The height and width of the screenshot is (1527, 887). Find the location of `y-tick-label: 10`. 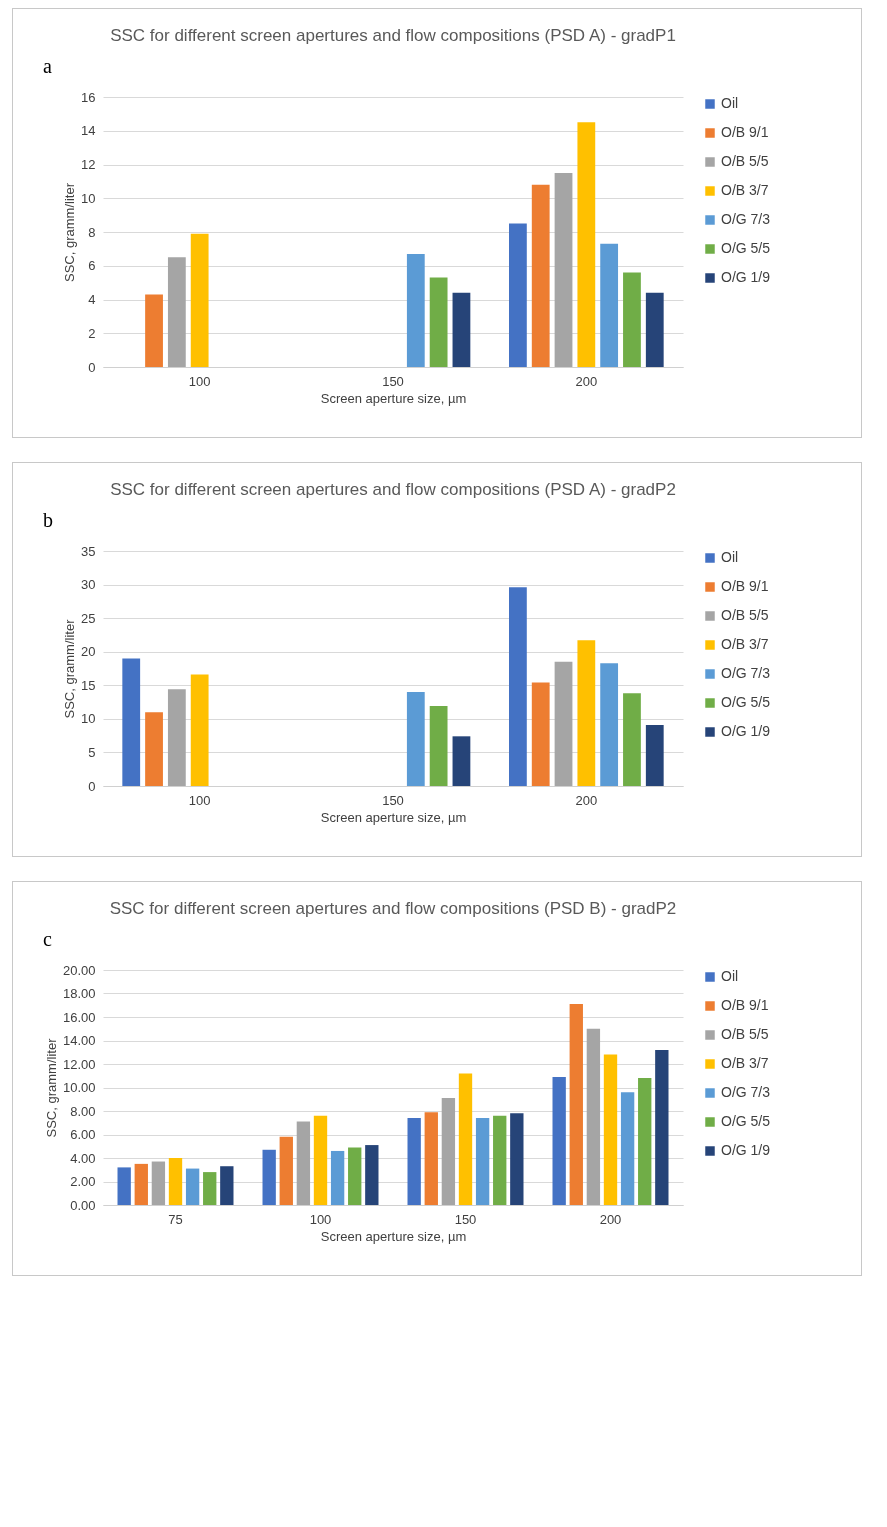

y-tick-label: 10 is located at coordinates (88, 198).